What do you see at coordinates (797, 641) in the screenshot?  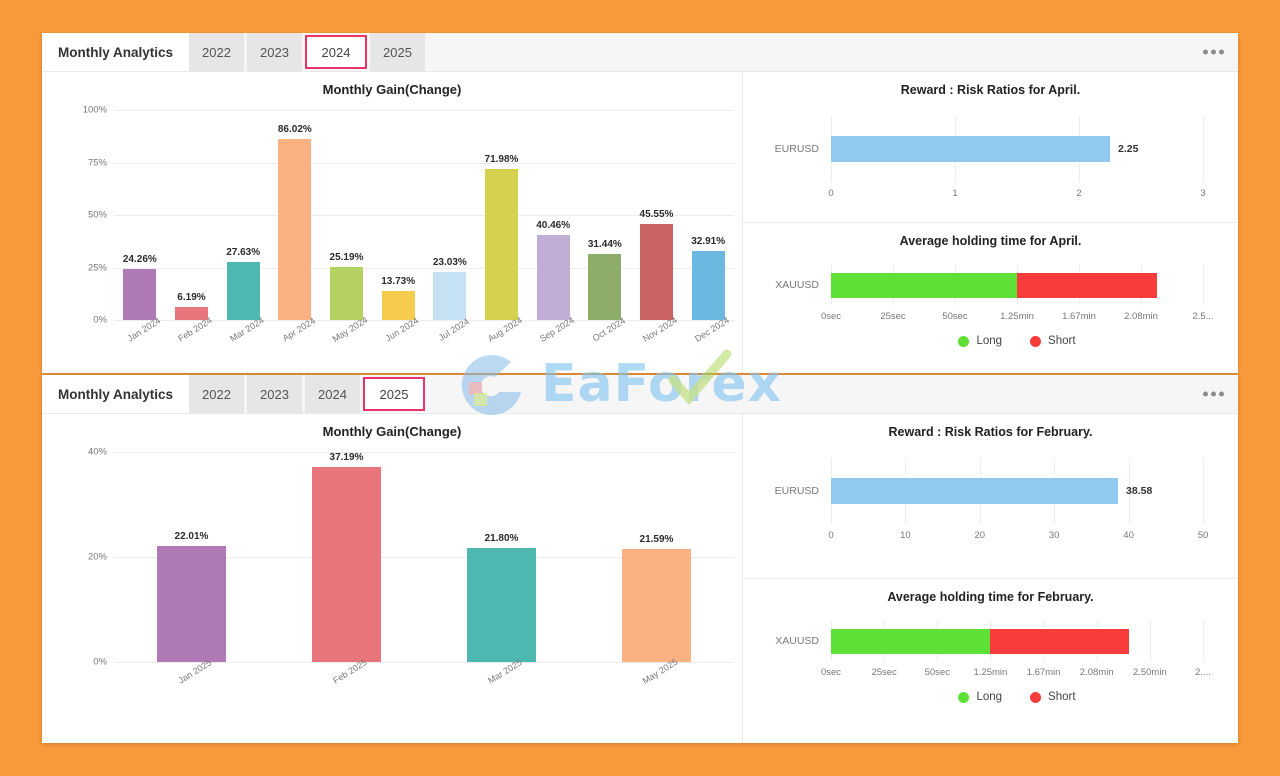 I see `category-label: XAUUSD` at bounding box center [797, 641].